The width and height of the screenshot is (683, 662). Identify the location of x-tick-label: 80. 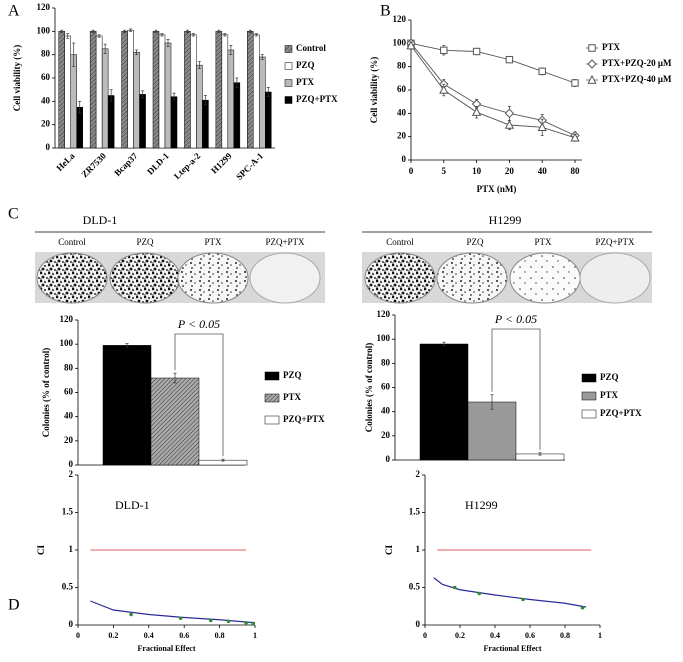
(576, 171).